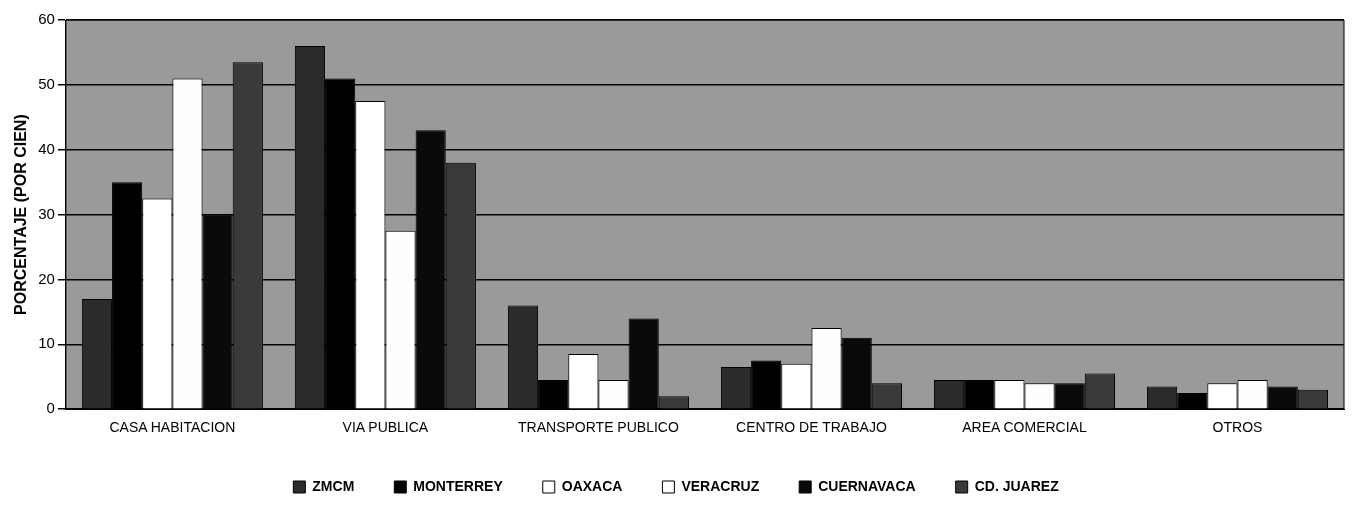  I want to click on x-tick-label: CASA HABITACION, so click(172, 427).